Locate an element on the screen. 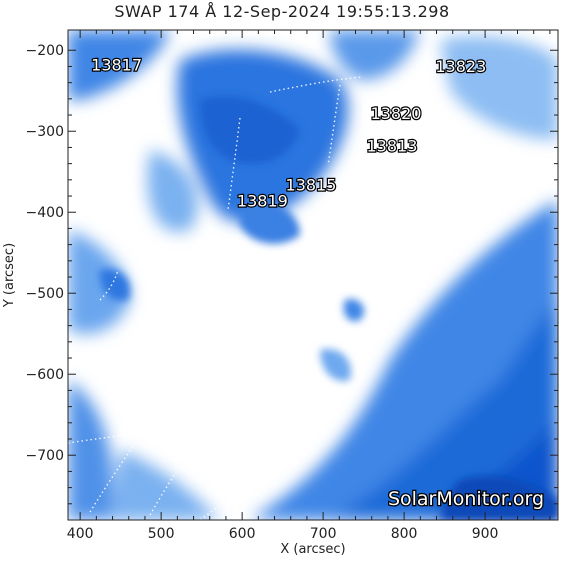 This screenshot has width=564, height=564. x-axis-label: X (arcsec) is located at coordinates (312, 549).